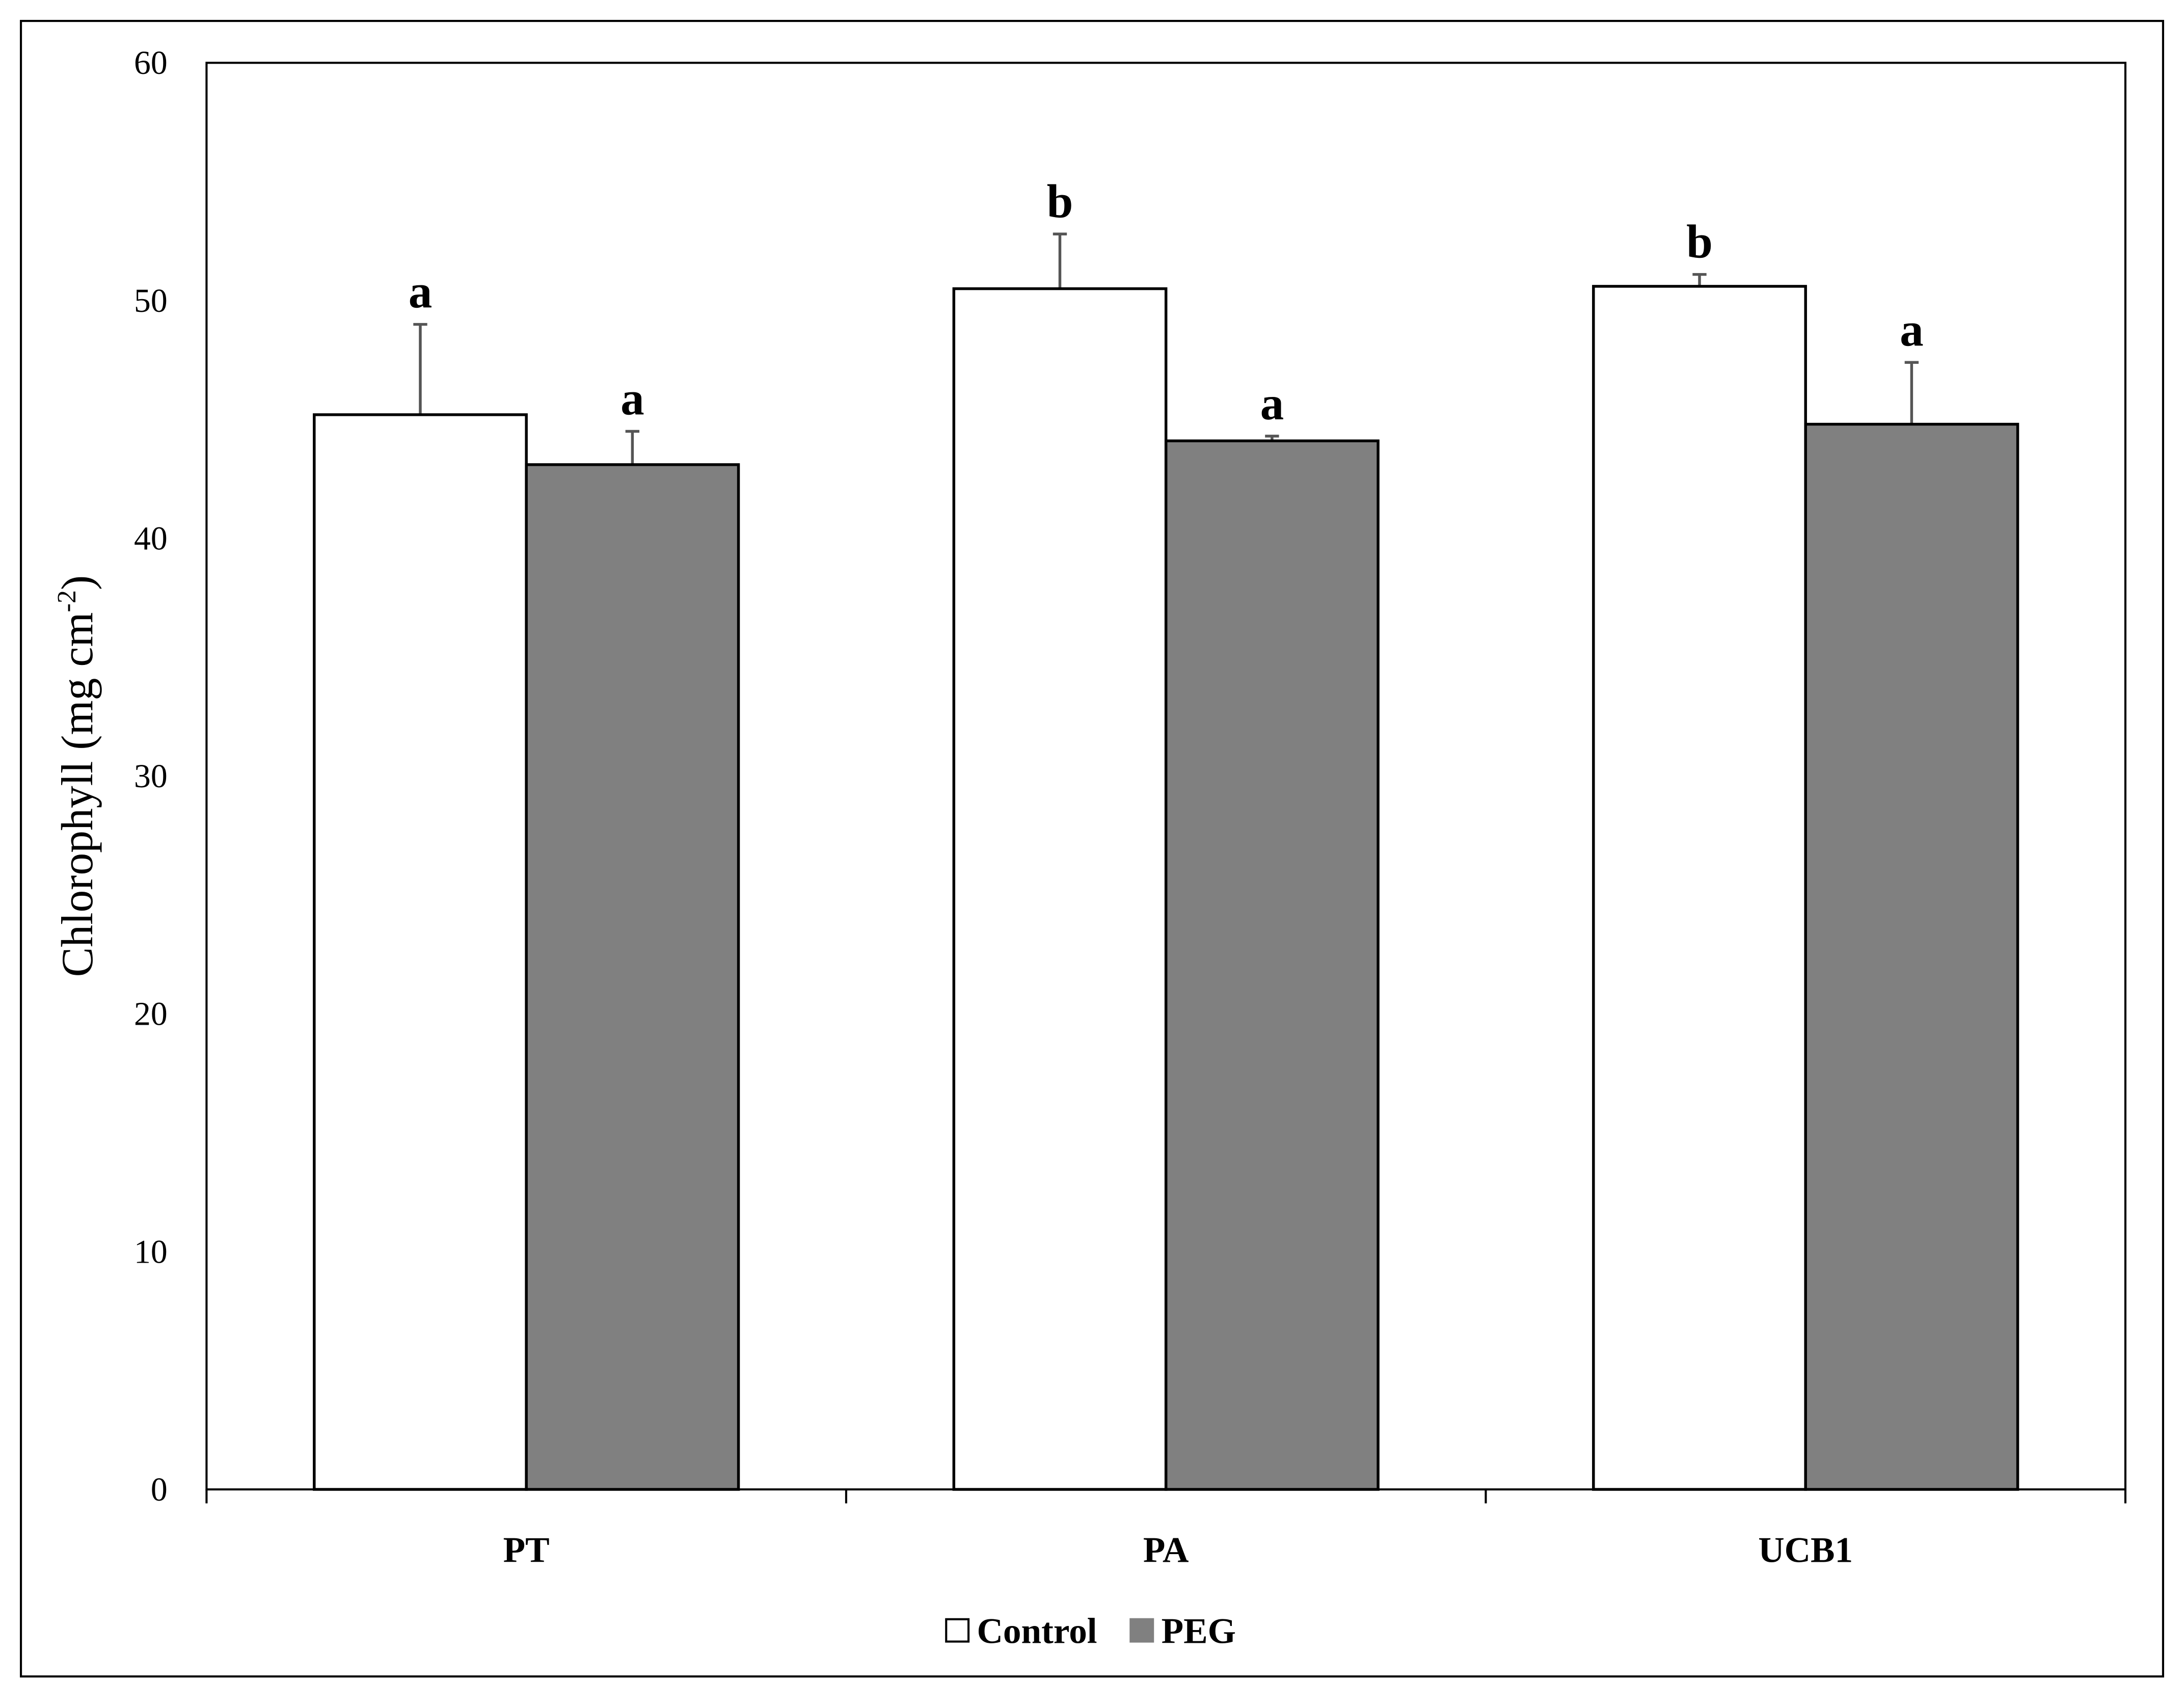  I want to click on y-tick-label: 30, so click(151, 776).